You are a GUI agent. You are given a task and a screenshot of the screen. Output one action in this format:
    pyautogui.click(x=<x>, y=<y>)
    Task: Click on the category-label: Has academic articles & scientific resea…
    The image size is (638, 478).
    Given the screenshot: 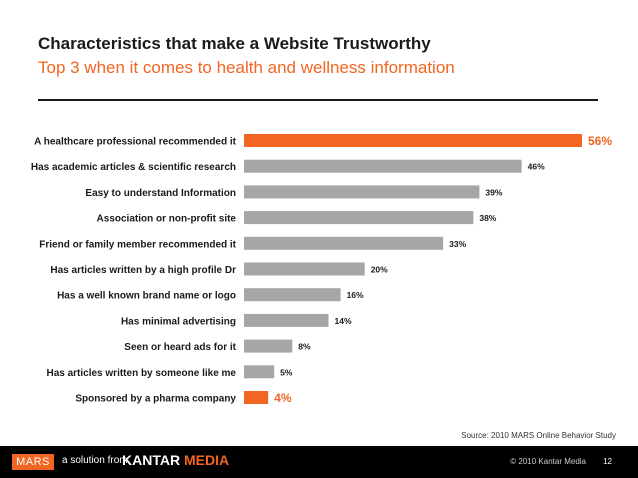 What is the action you would take?
    pyautogui.click(x=133, y=167)
    